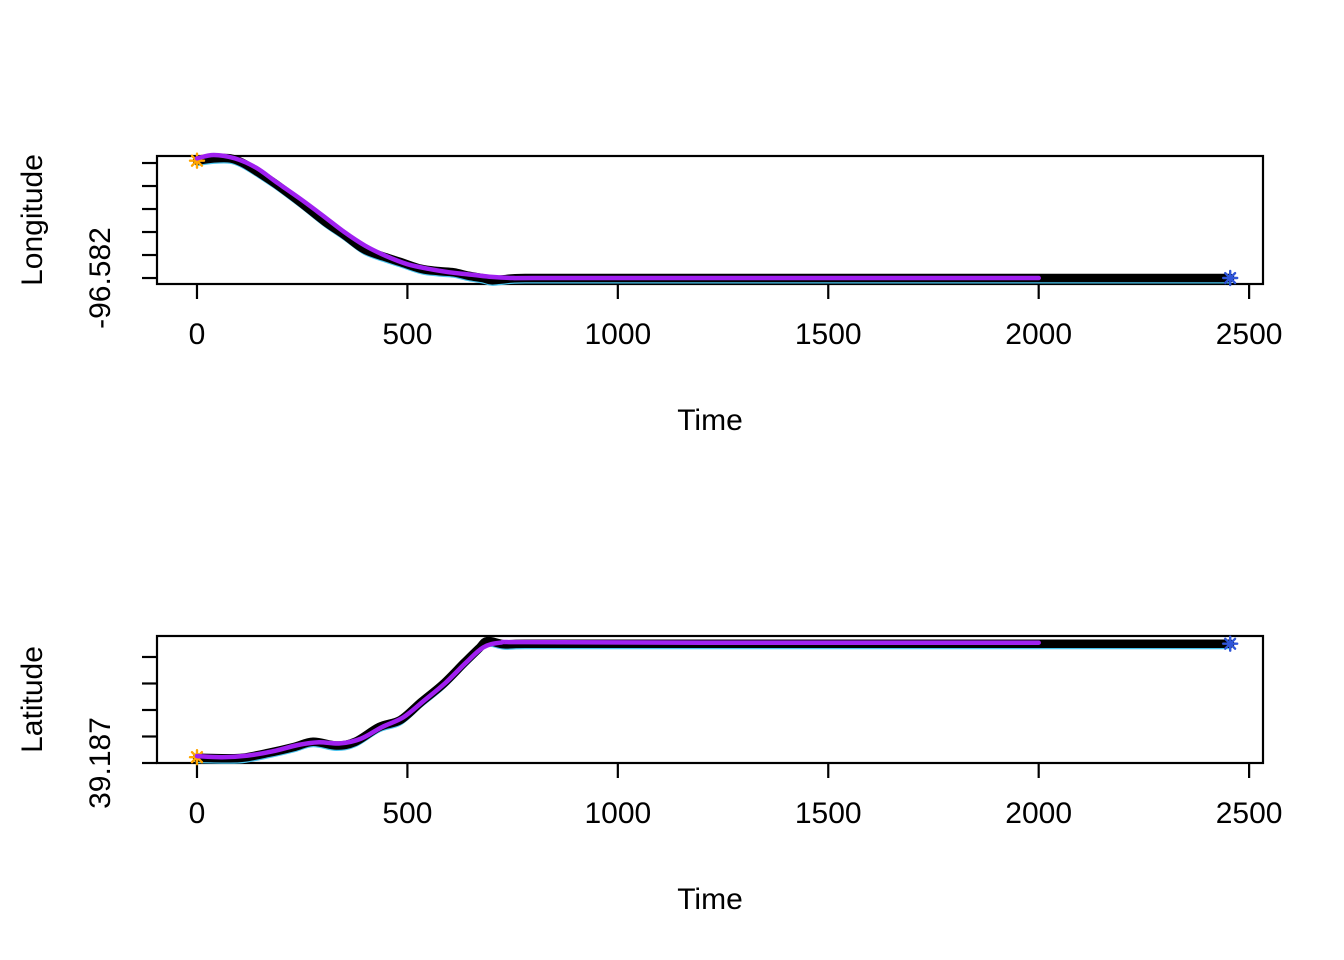  Describe the element at coordinates (32, 220) in the screenshot. I see `y-axis-title: Longitude` at that location.